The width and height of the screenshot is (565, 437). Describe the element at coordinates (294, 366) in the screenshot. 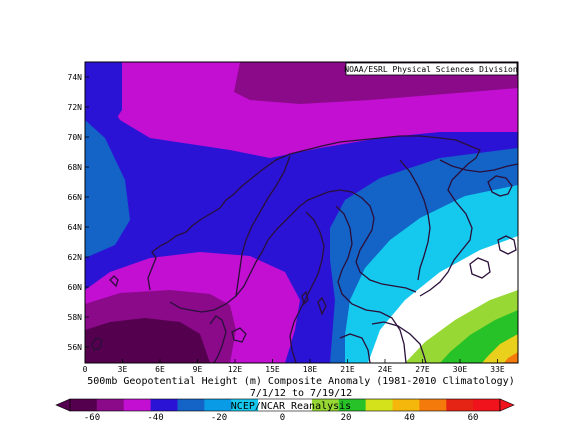

I see `x-axis: 0 3E 6E 9E 12E 15E 18E 21E 24E 27E 30E 33E` at that location.